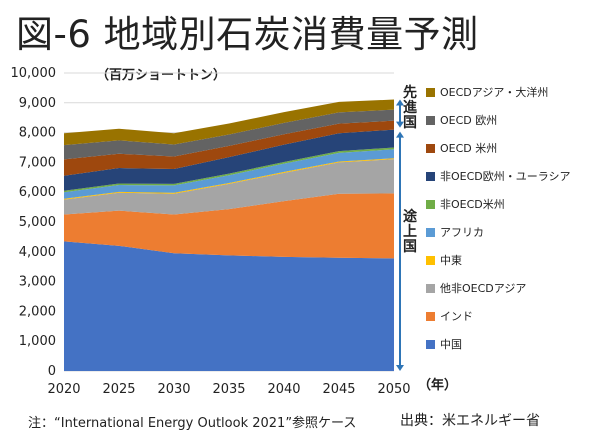 Image resolution: width=600 pixels, height=440 pixels. What do you see at coordinates (400, 235) in the screenshot?
I see `region-brackets` at bounding box center [400, 235].